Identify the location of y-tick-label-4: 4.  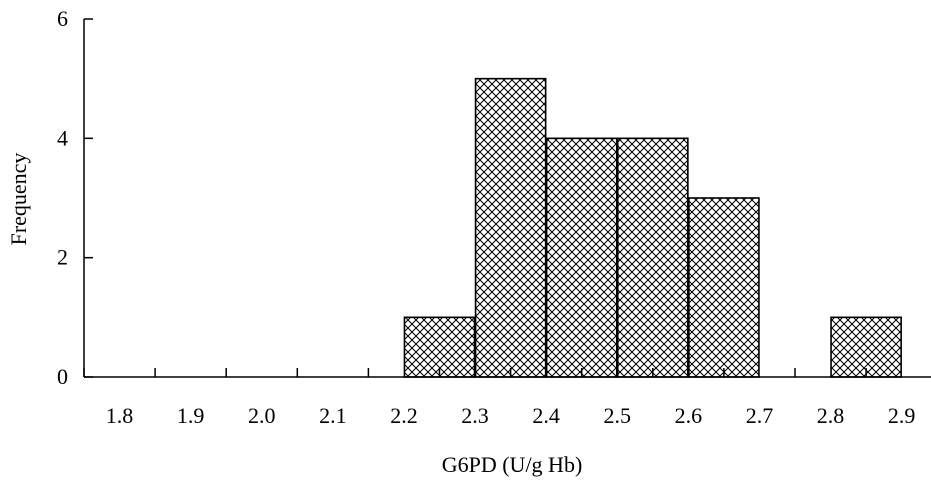
(62, 137).